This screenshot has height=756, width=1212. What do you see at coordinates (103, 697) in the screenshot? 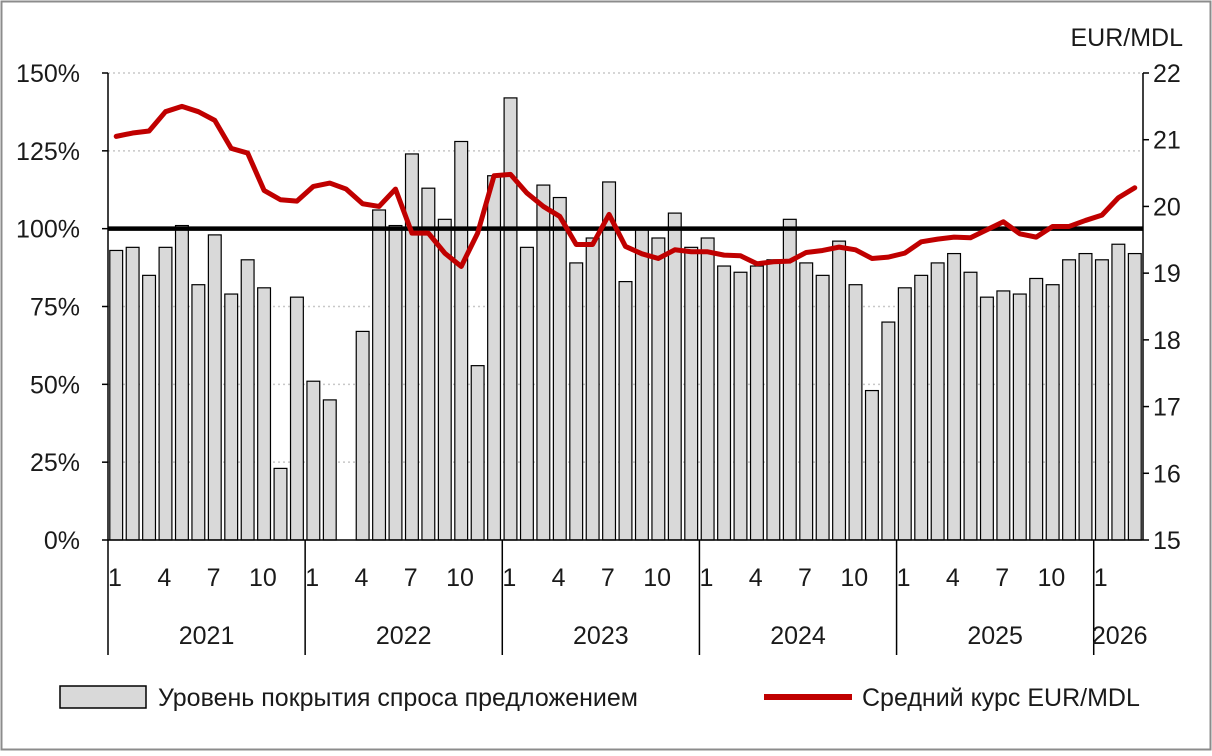
I see `legend-bar-swatch` at bounding box center [103, 697].